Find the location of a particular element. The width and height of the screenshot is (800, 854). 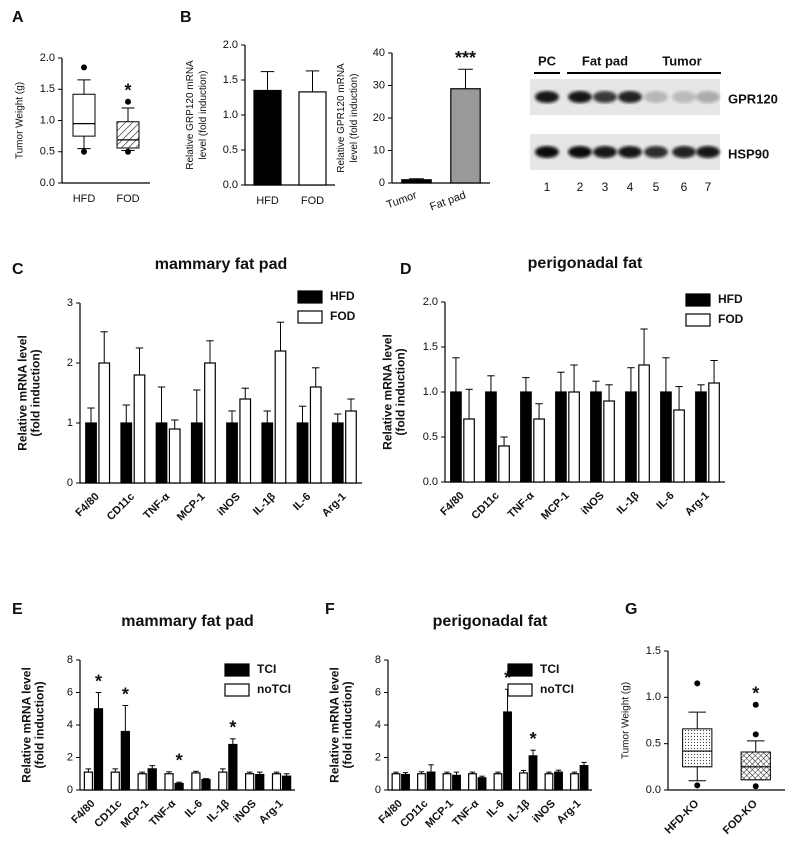

y-tick-label: 4 is located at coordinates (70, 725).